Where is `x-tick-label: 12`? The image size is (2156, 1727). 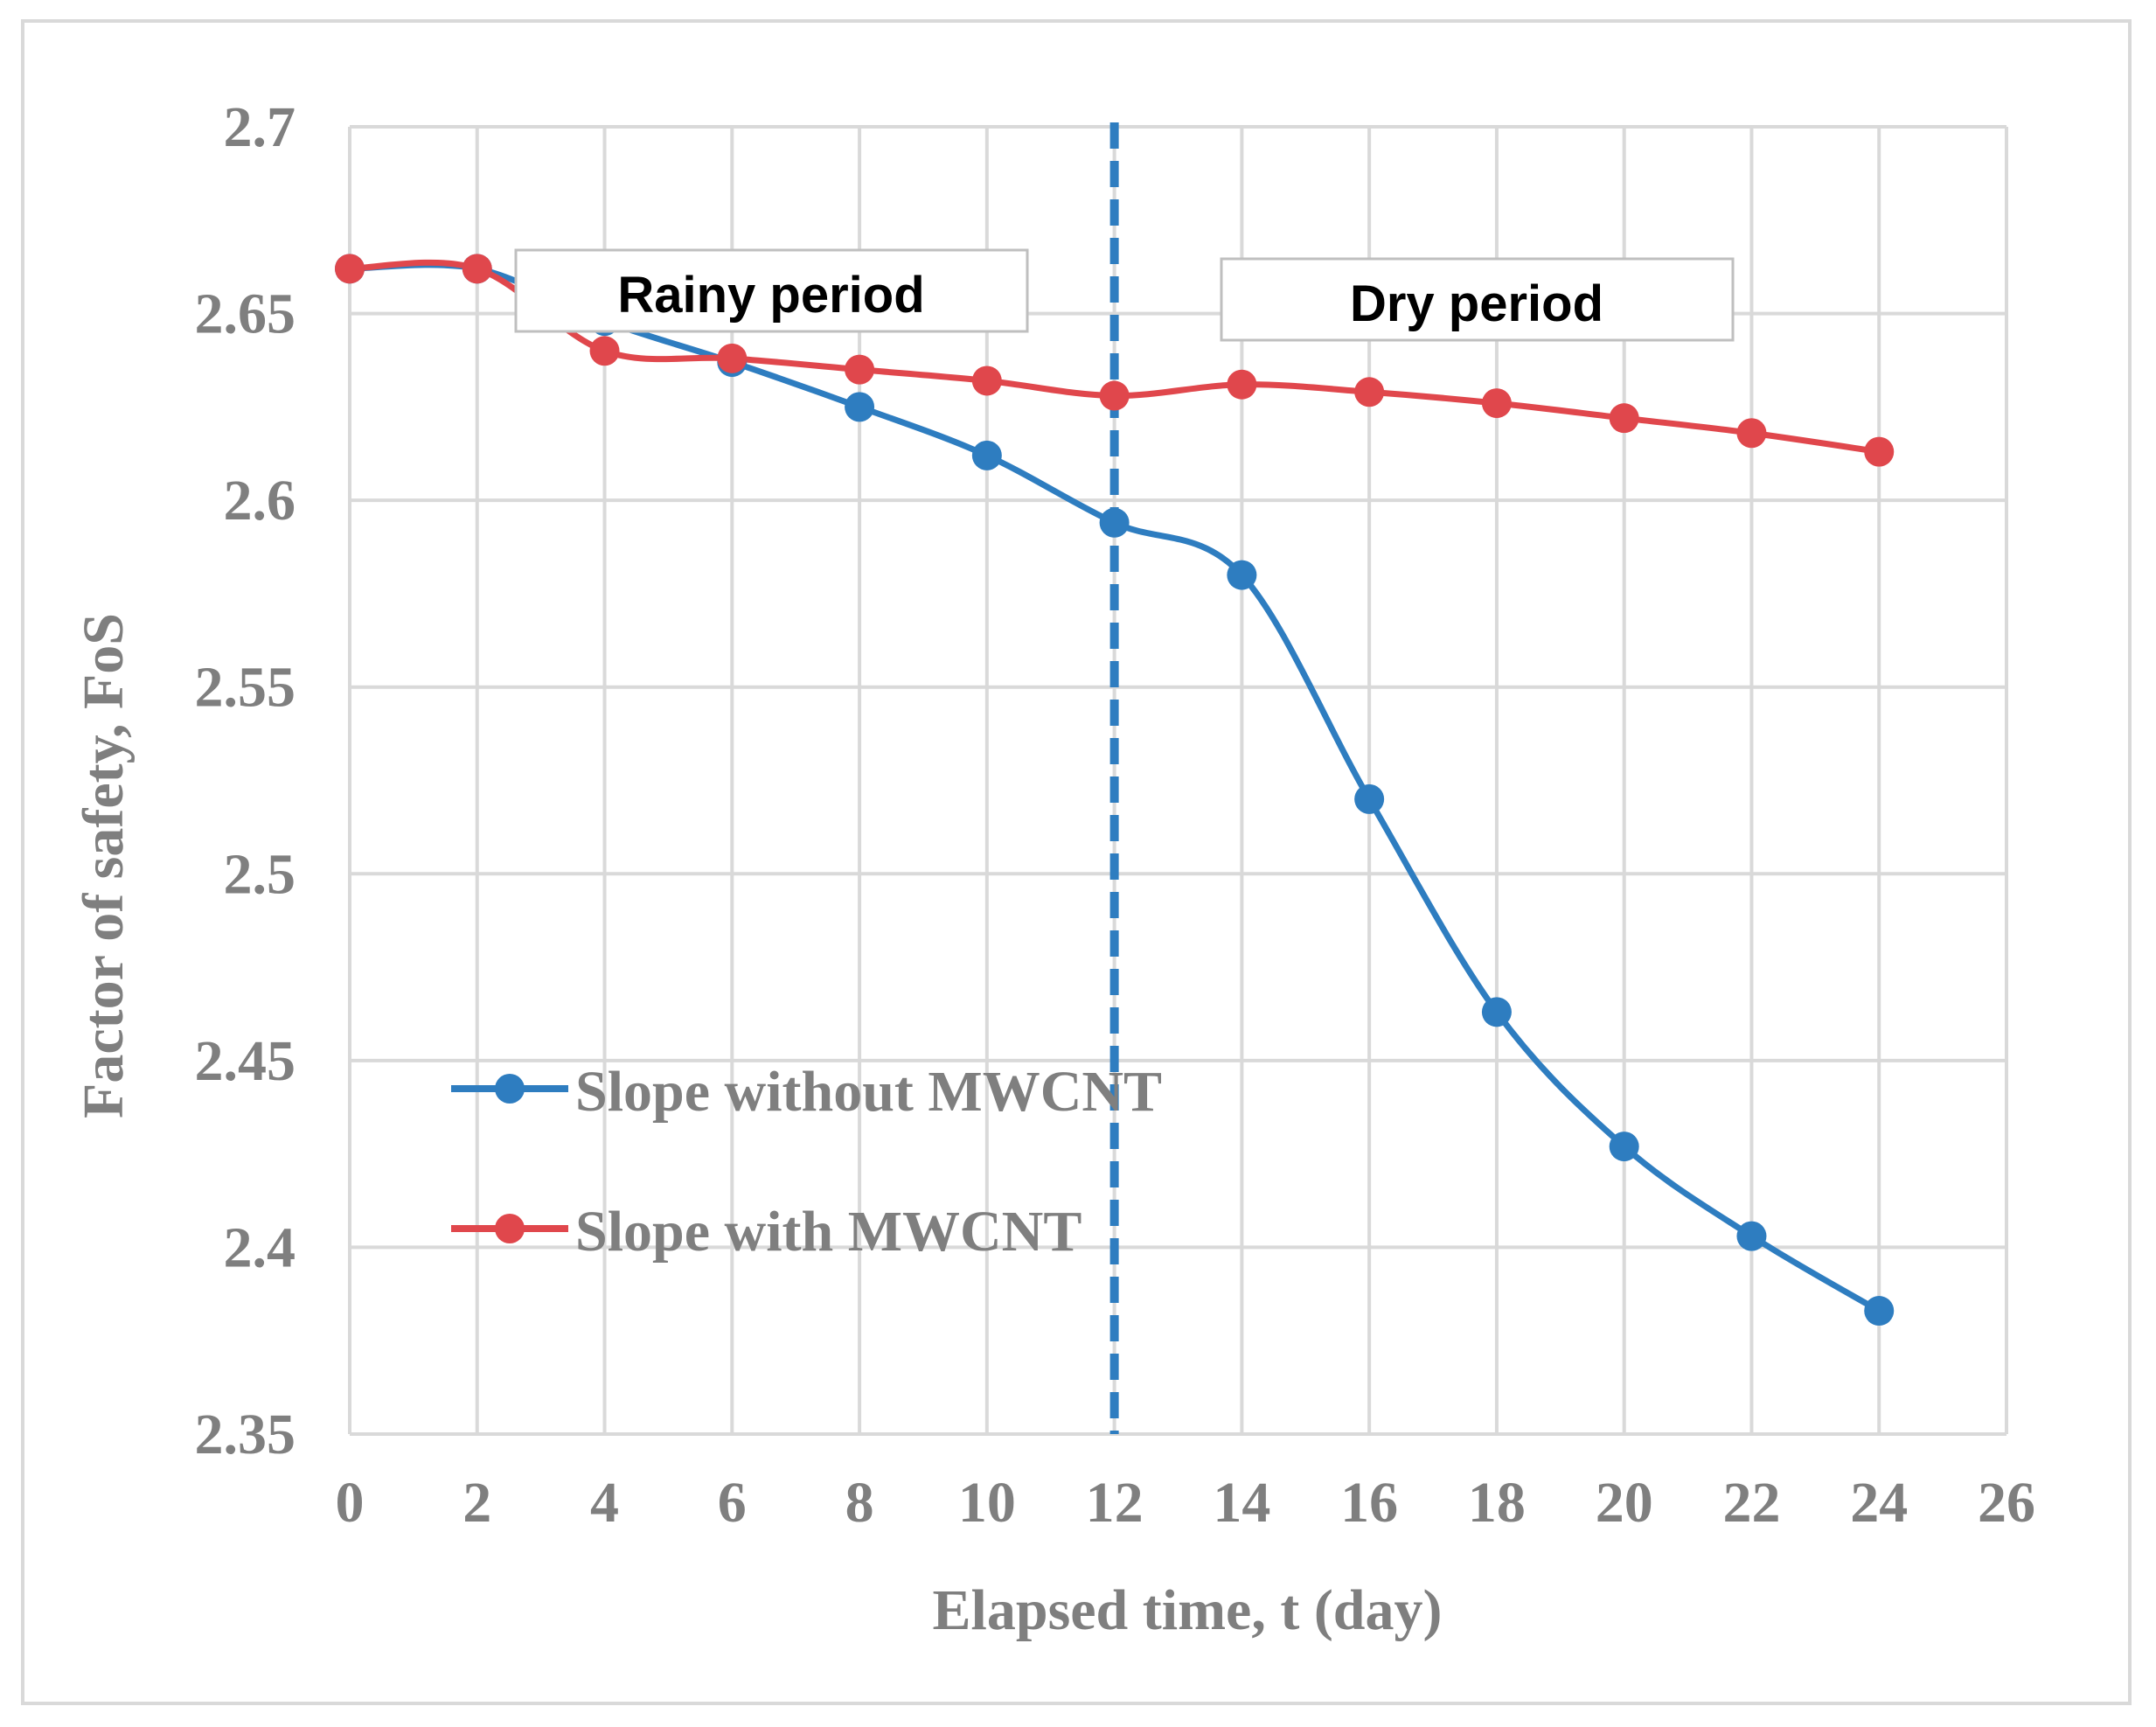 x-tick-label: 12 is located at coordinates (1115, 1503).